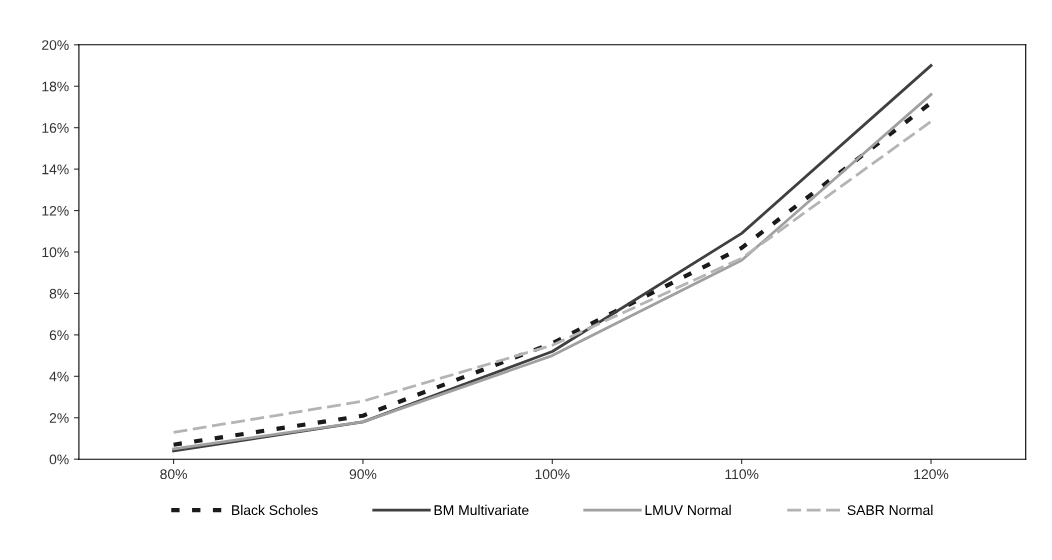 The image size is (1052, 560). Describe the element at coordinates (59, 418) in the screenshot. I see `y-tick-label: 2%` at that location.